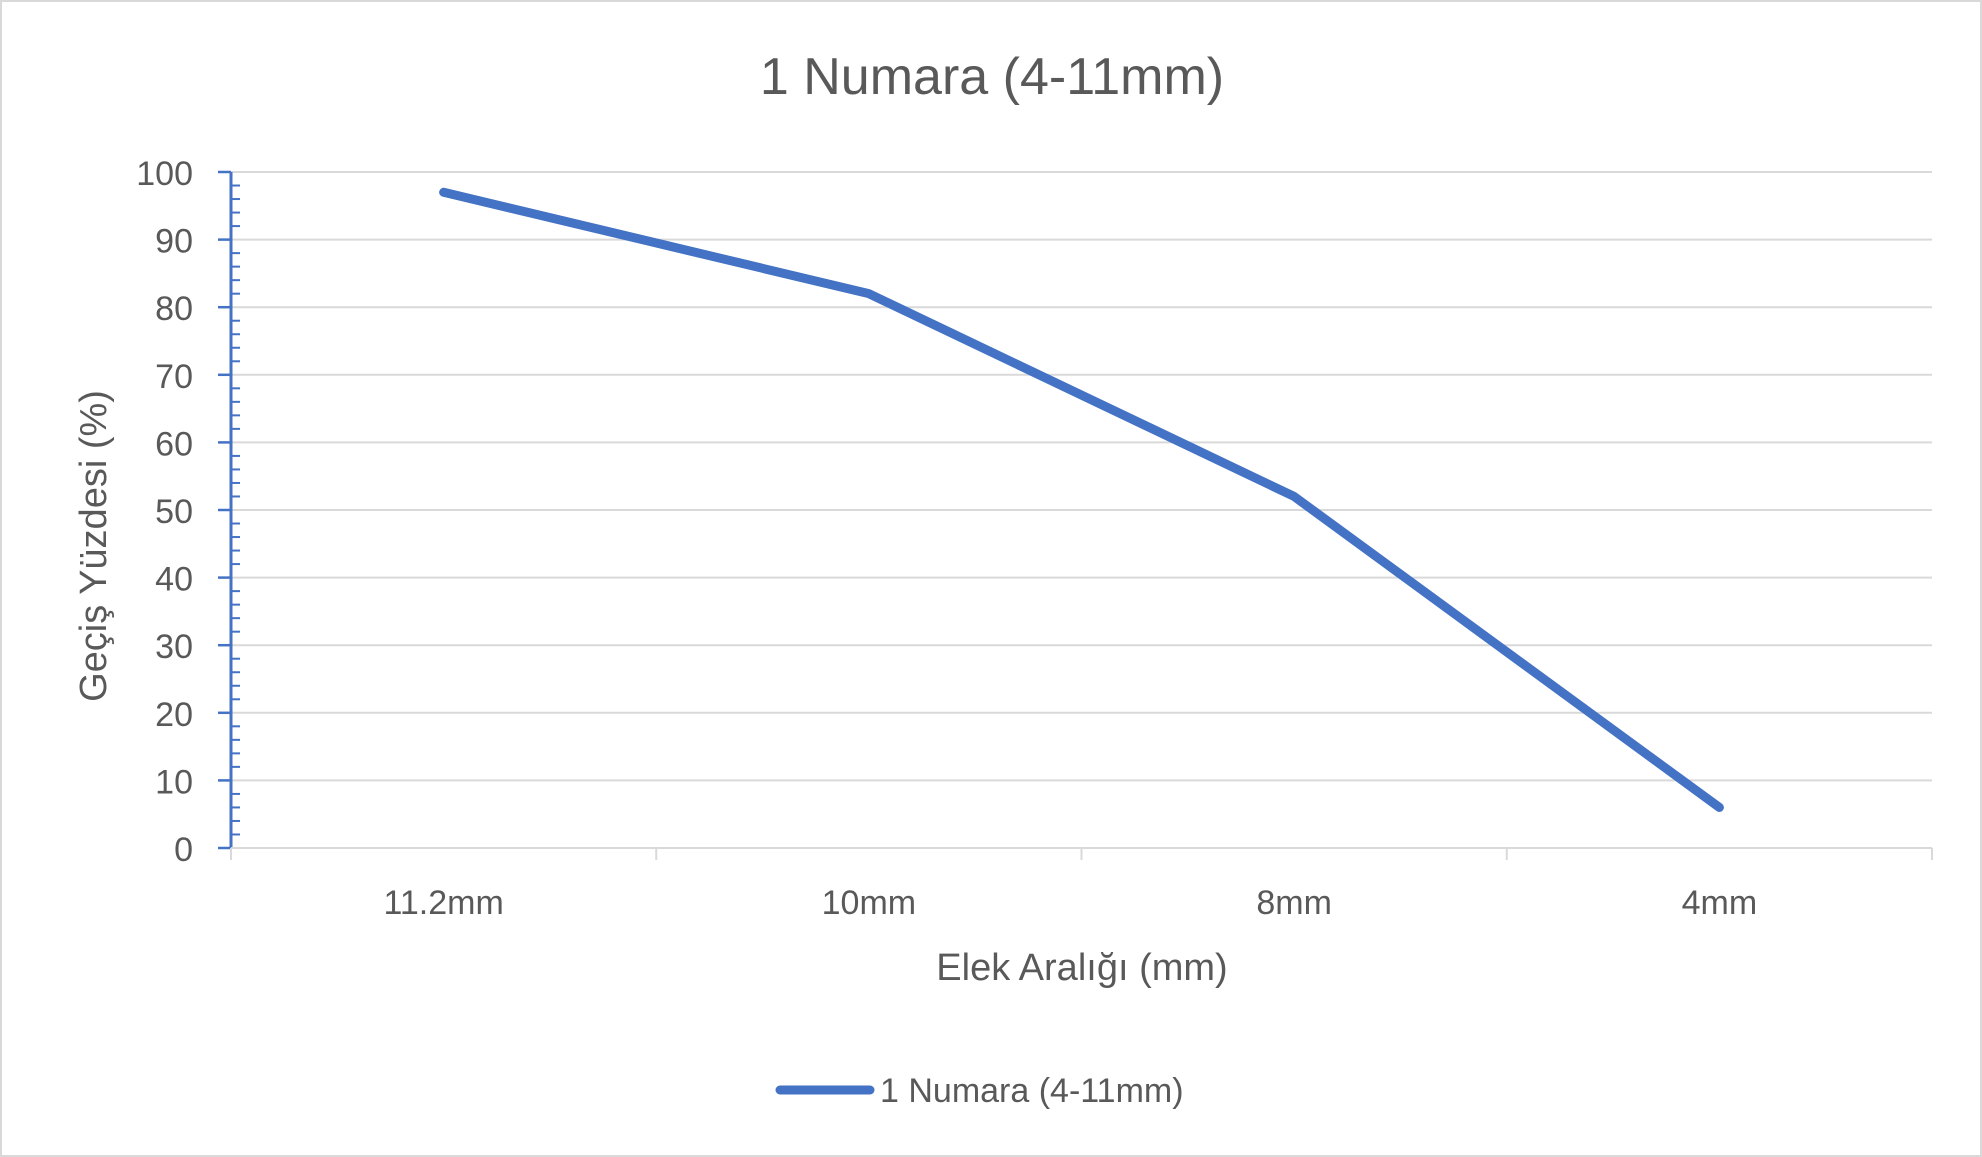  What do you see at coordinates (174, 242) in the screenshot?
I see `y-tick-label: 90` at bounding box center [174, 242].